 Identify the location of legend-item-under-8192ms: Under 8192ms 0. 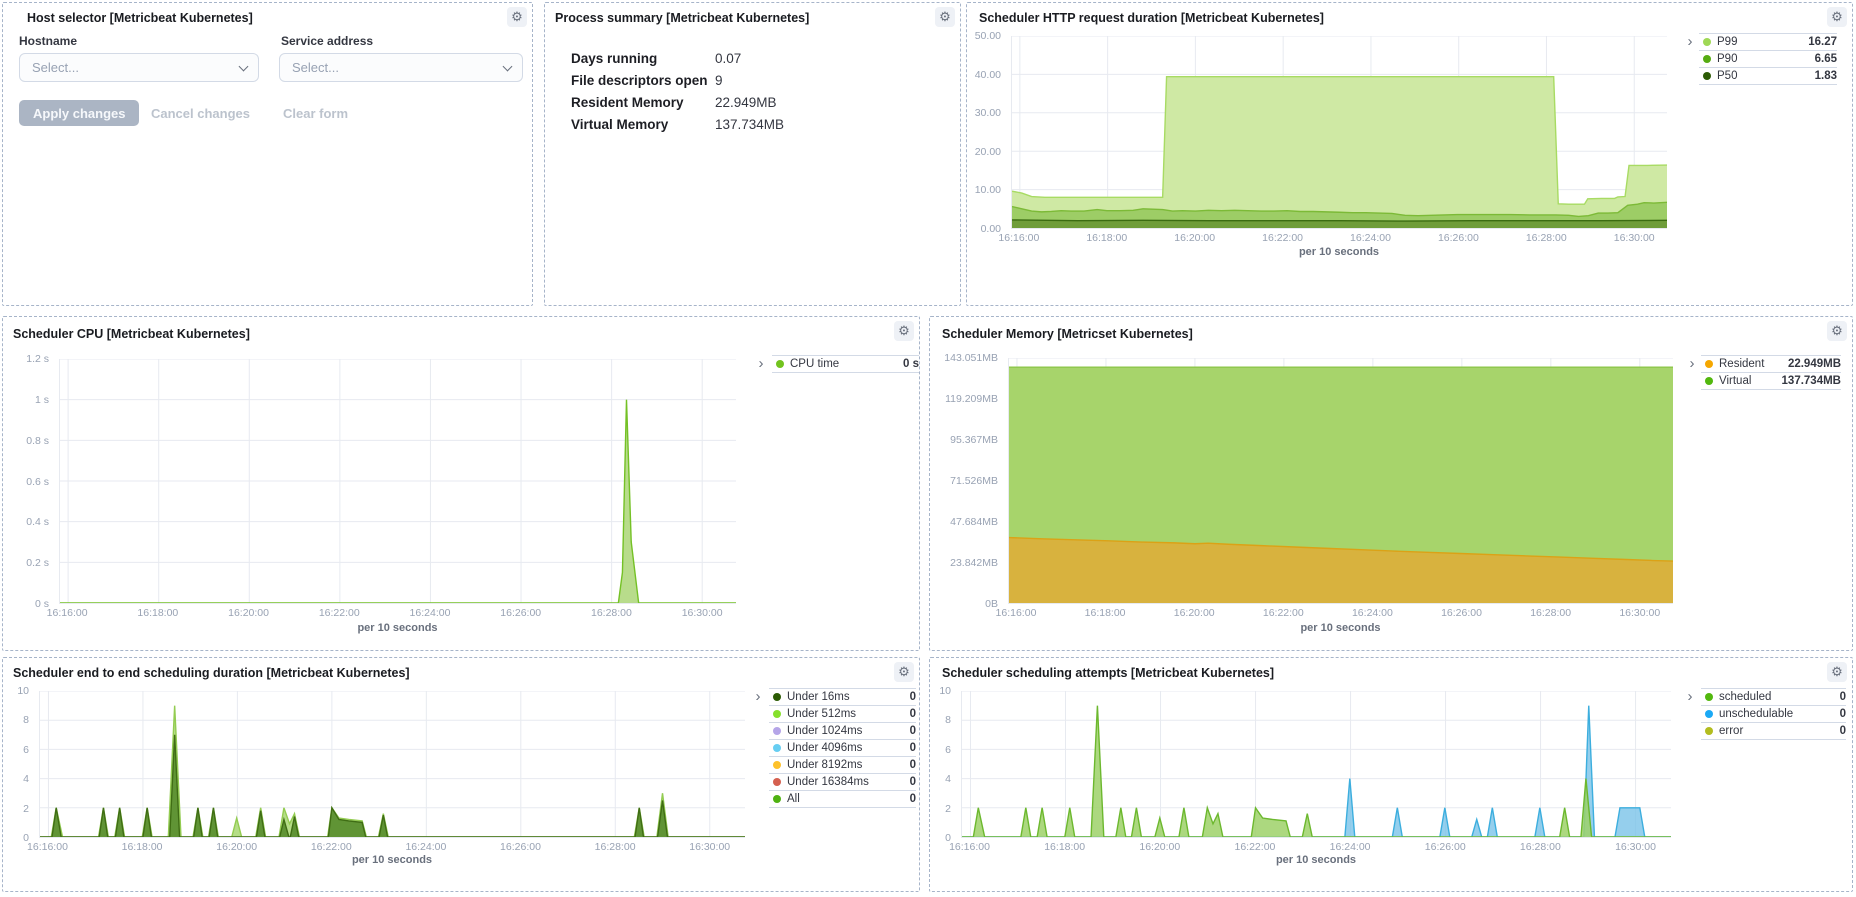
(842, 765).